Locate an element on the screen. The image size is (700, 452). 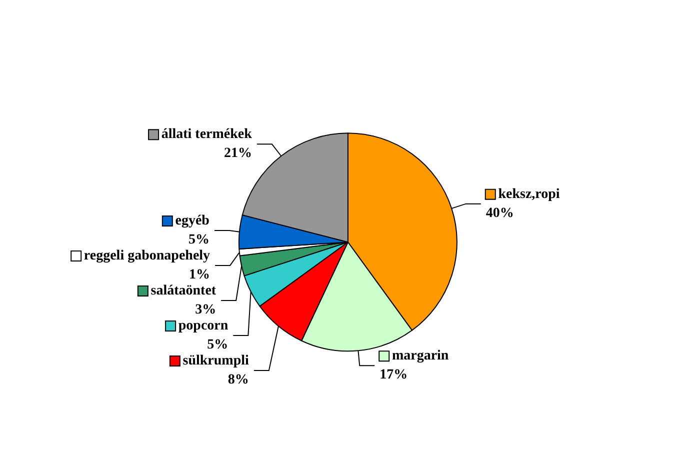
legend-label: margarin is located at coordinates (420, 356).